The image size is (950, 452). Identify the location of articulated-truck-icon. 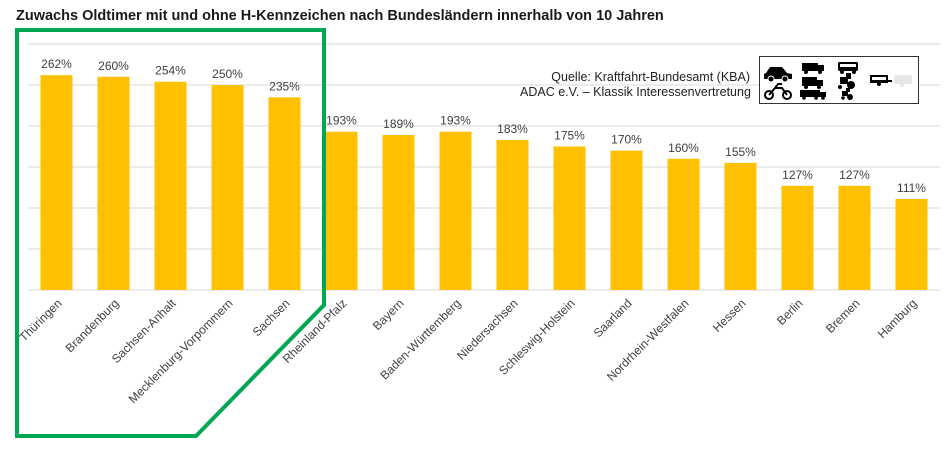
(813, 95).